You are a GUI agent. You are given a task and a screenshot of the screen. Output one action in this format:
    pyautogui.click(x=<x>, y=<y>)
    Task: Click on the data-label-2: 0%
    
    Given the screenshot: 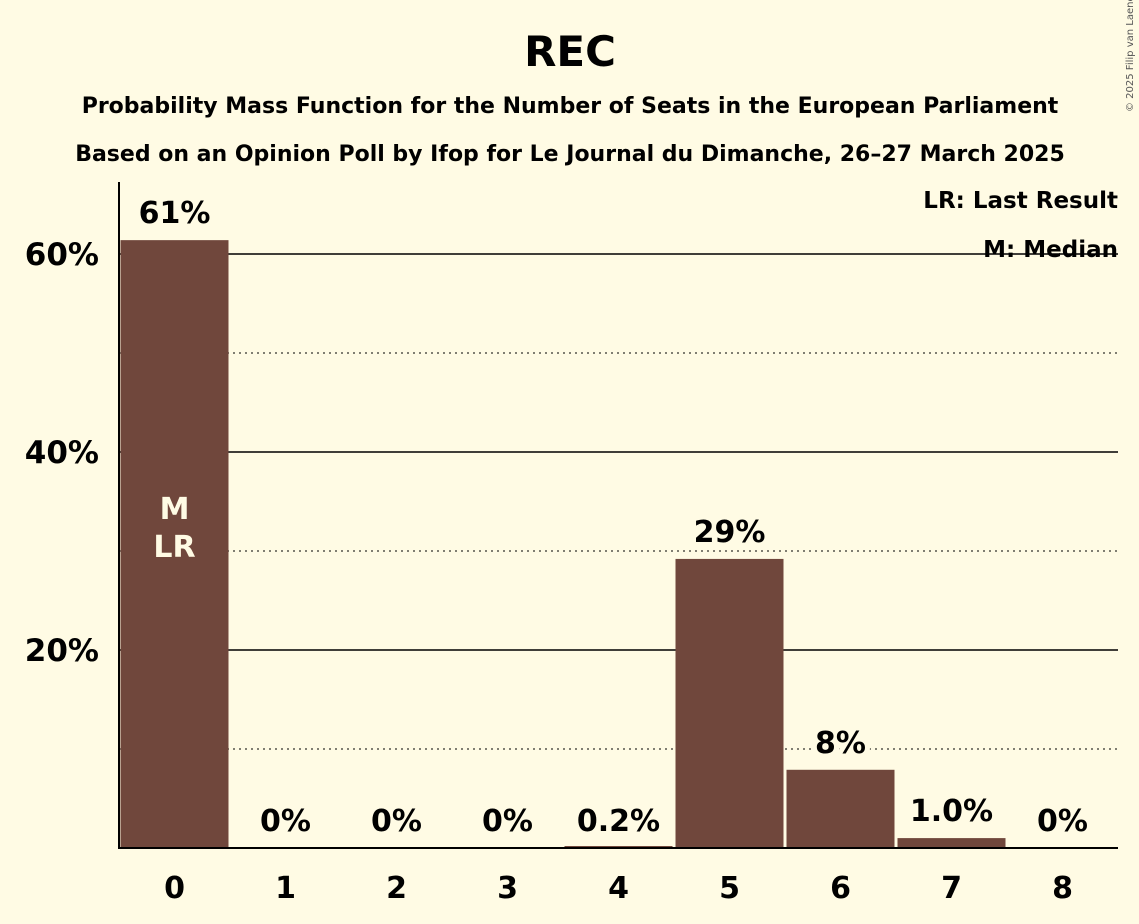 What is the action you would take?
    pyautogui.click(x=396, y=821)
    